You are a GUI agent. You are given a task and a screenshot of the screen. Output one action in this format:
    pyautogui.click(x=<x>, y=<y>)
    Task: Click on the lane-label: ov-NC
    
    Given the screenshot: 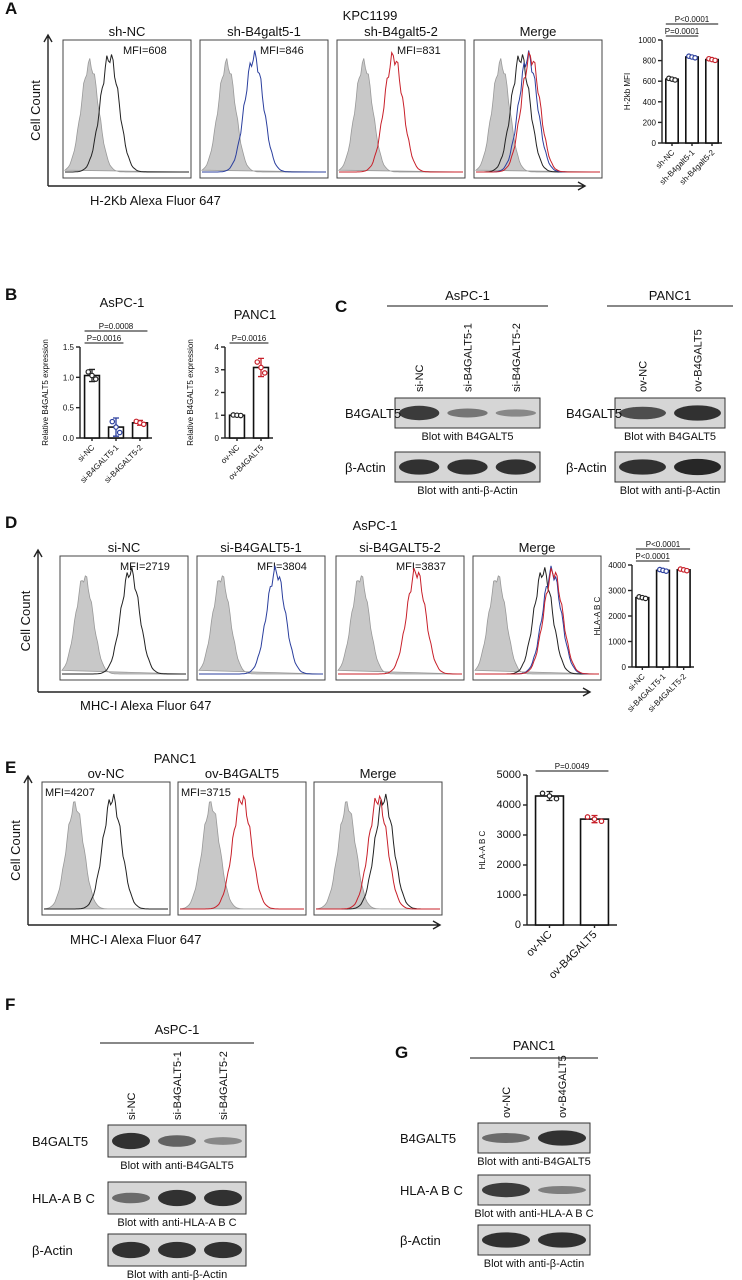 What is the action you would take?
    pyautogui.click(x=507, y=1102)
    